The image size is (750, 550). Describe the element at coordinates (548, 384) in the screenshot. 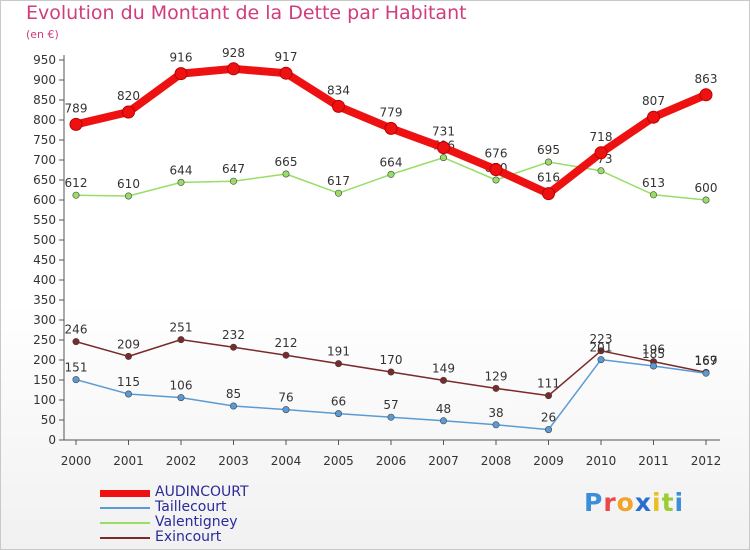

I see `data-label: 111` at that location.